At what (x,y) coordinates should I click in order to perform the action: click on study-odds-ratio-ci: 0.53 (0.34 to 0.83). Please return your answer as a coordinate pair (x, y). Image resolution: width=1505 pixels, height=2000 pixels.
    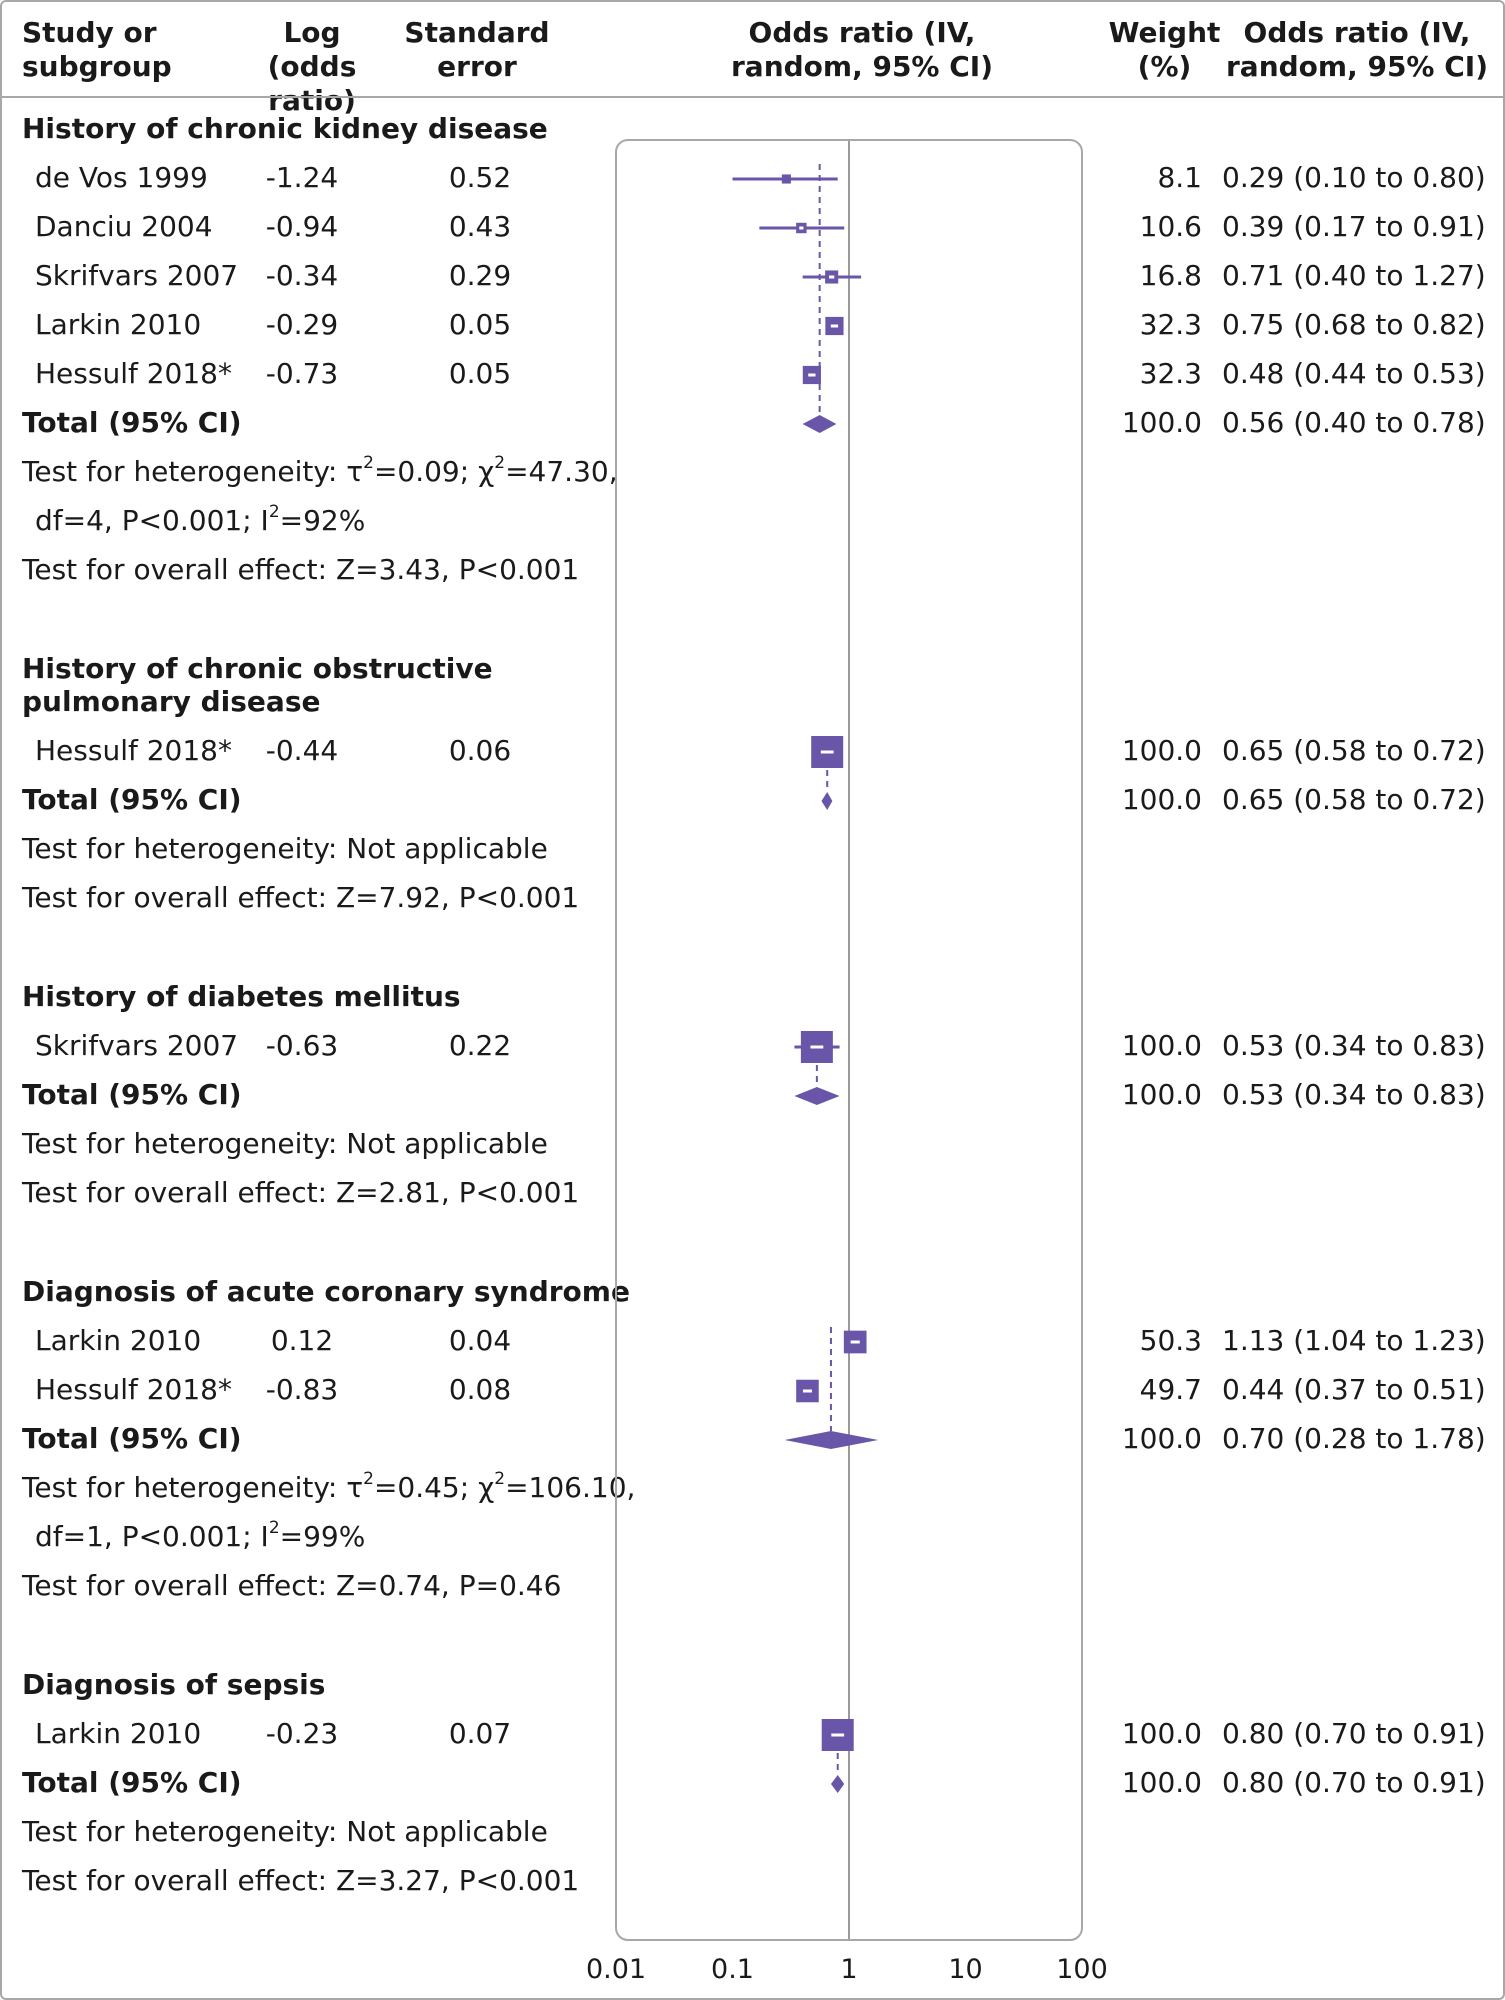
    Looking at the image, I should click on (1354, 1045).